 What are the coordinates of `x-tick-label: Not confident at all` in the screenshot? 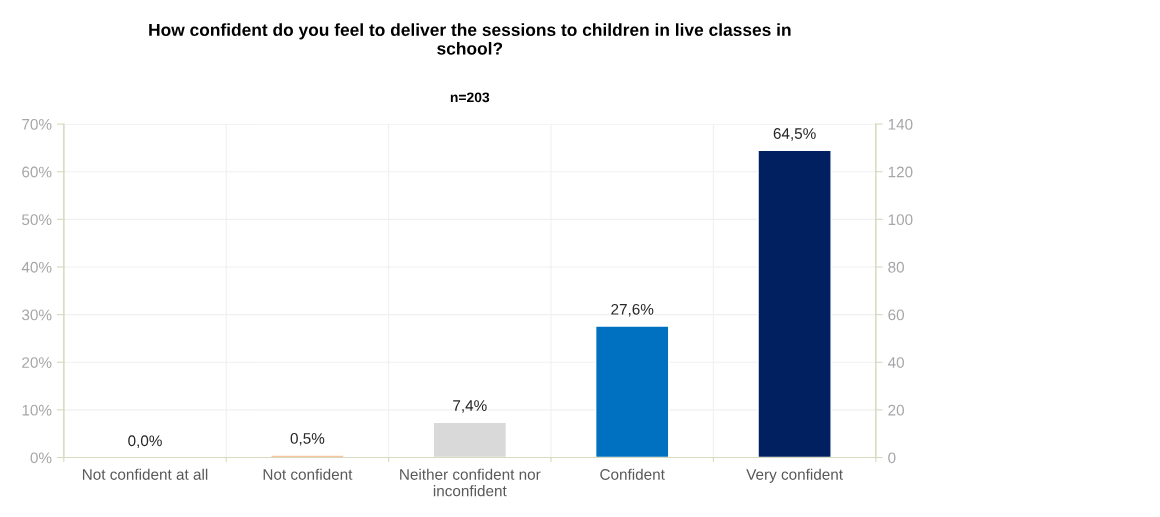 It's located at (145, 474).